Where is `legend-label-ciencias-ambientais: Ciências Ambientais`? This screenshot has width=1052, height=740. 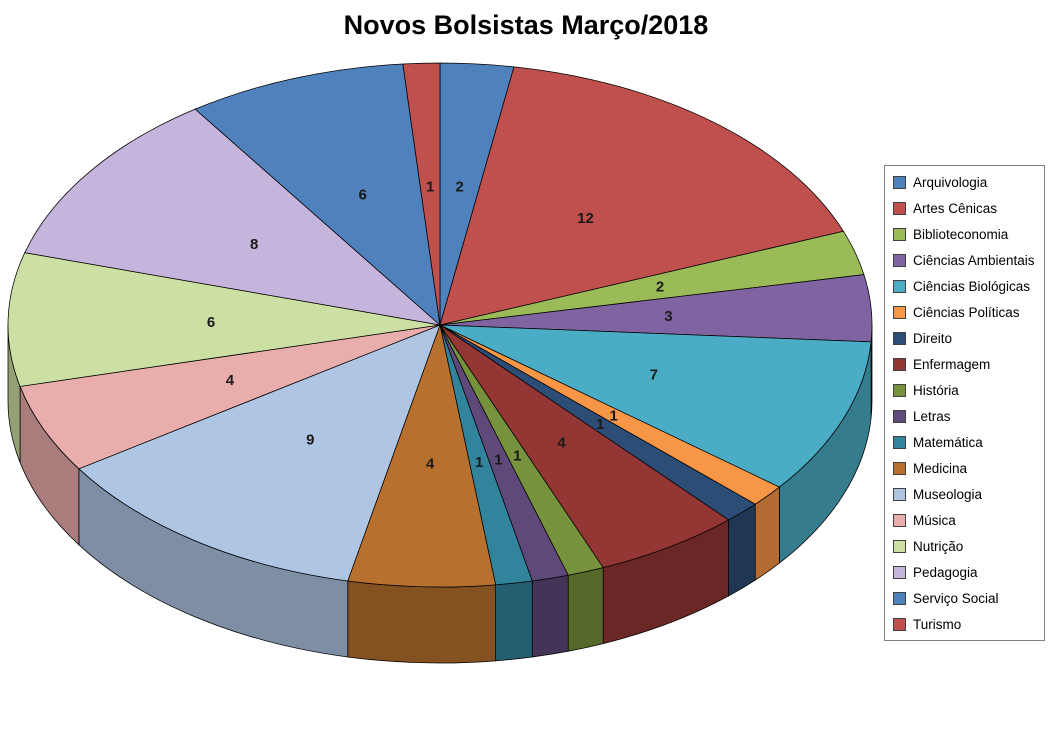 legend-label-ciencias-ambientais: Ciências Ambientais is located at coordinates (974, 260).